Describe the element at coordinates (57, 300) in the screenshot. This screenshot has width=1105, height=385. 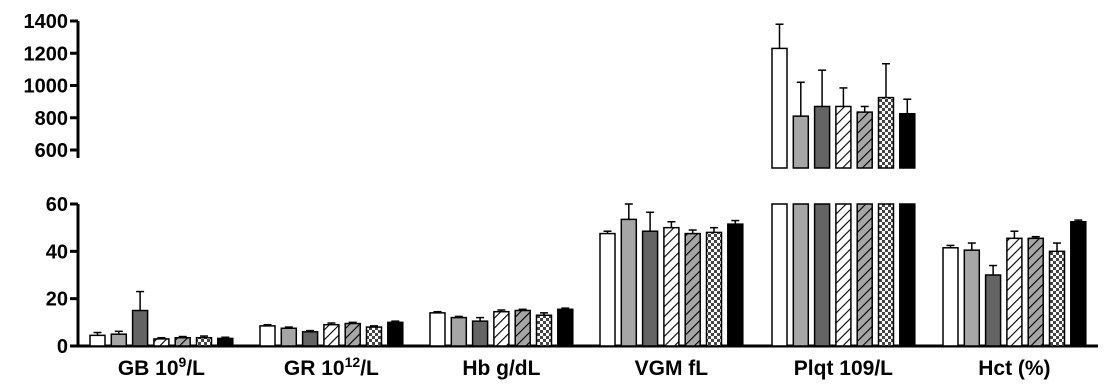
I see `y-tick-label: 20` at that location.